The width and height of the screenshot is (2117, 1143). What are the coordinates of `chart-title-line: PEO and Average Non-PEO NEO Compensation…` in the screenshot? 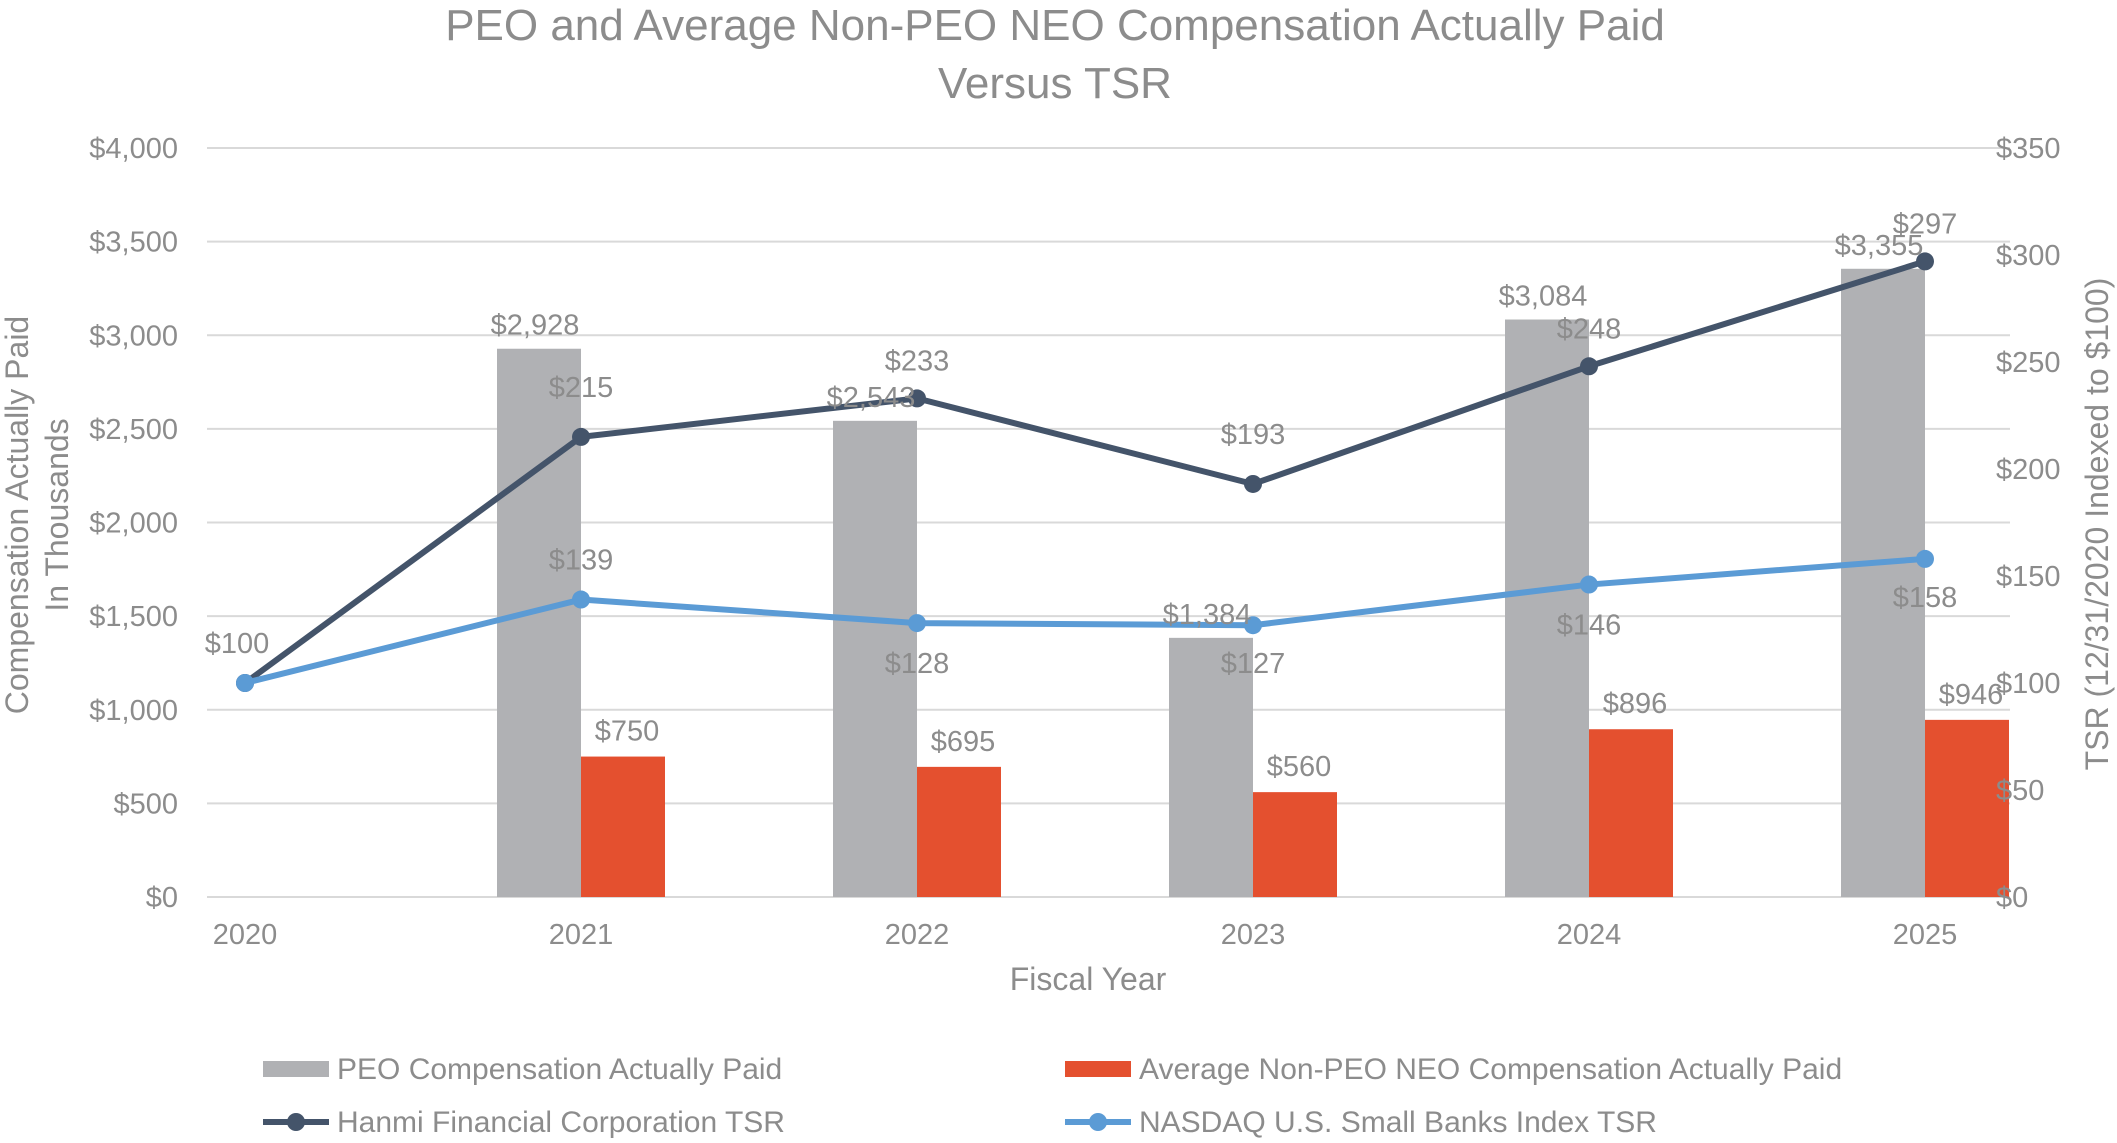 It's located at (1055, 25).